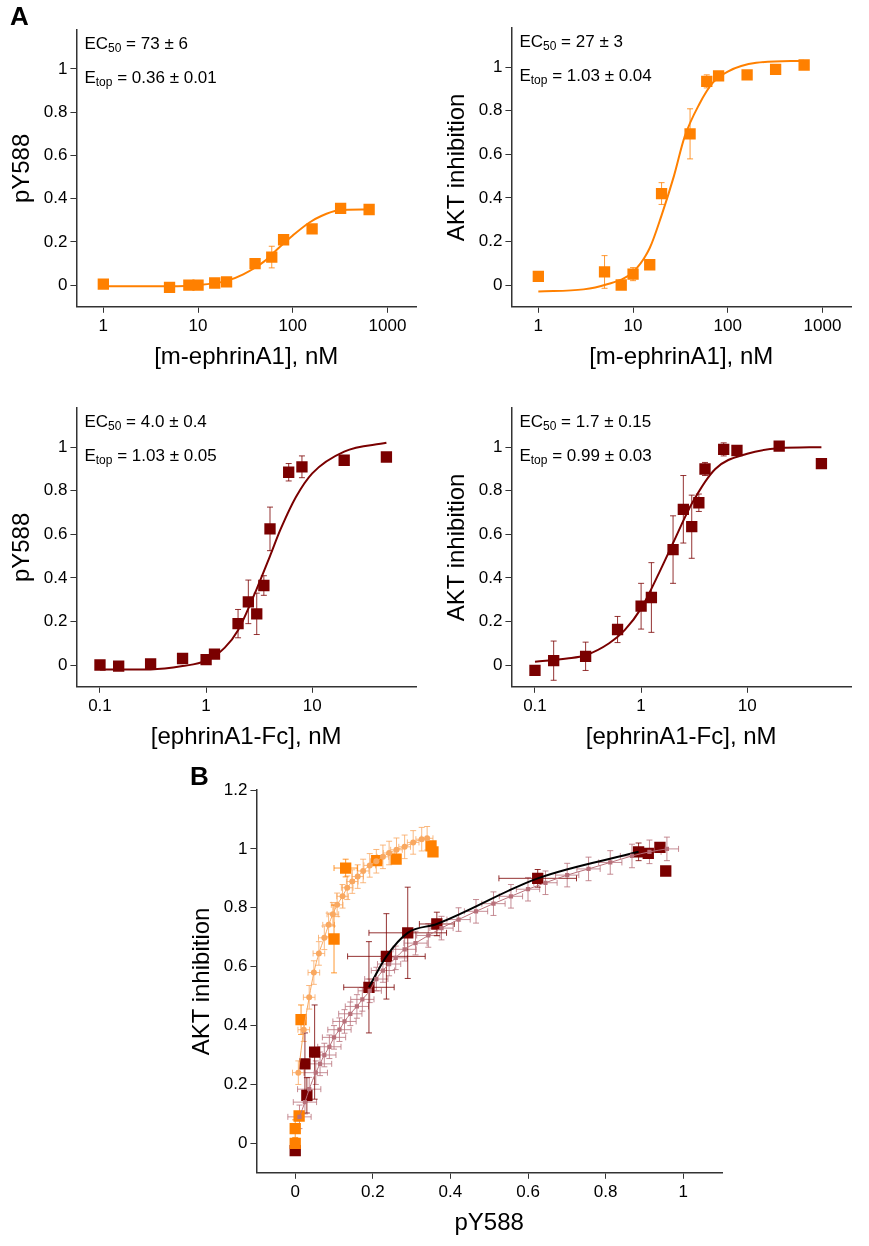  I want to click on y-tick-label: 1.2, so click(235, 789).